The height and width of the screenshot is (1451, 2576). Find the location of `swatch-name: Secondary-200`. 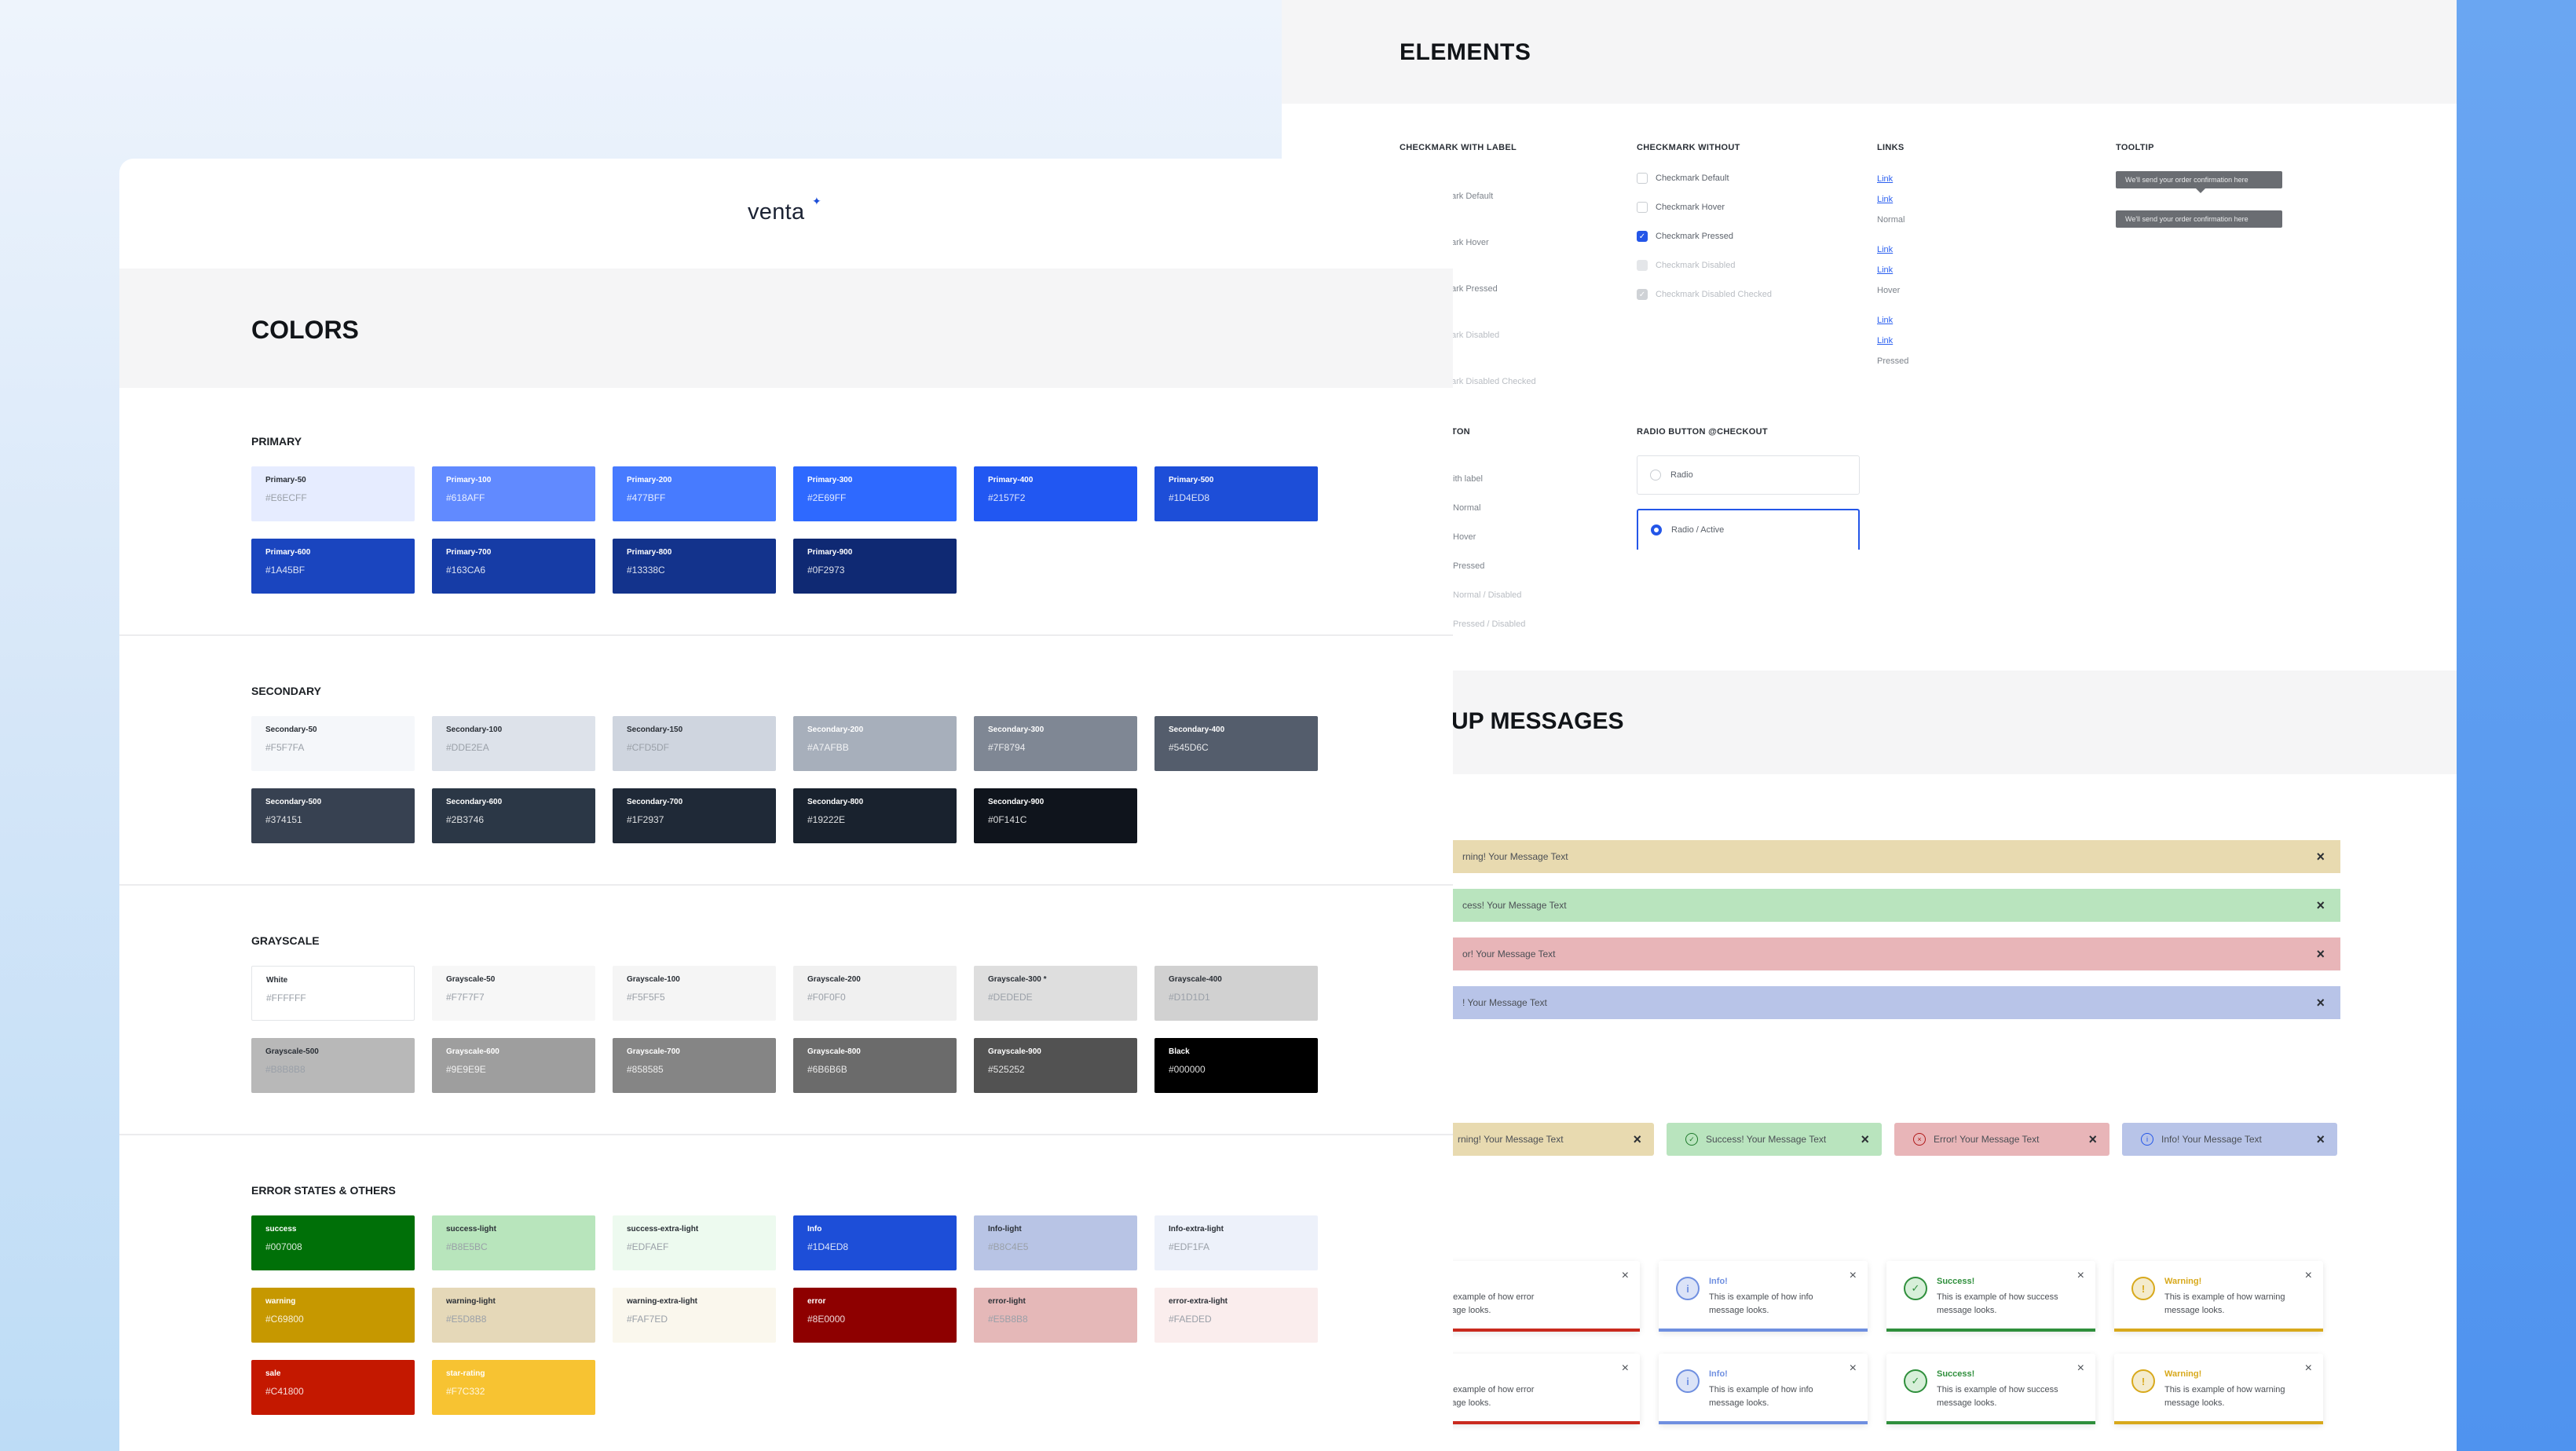

swatch-name: Secondary-200 is located at coordinates (836, 730).